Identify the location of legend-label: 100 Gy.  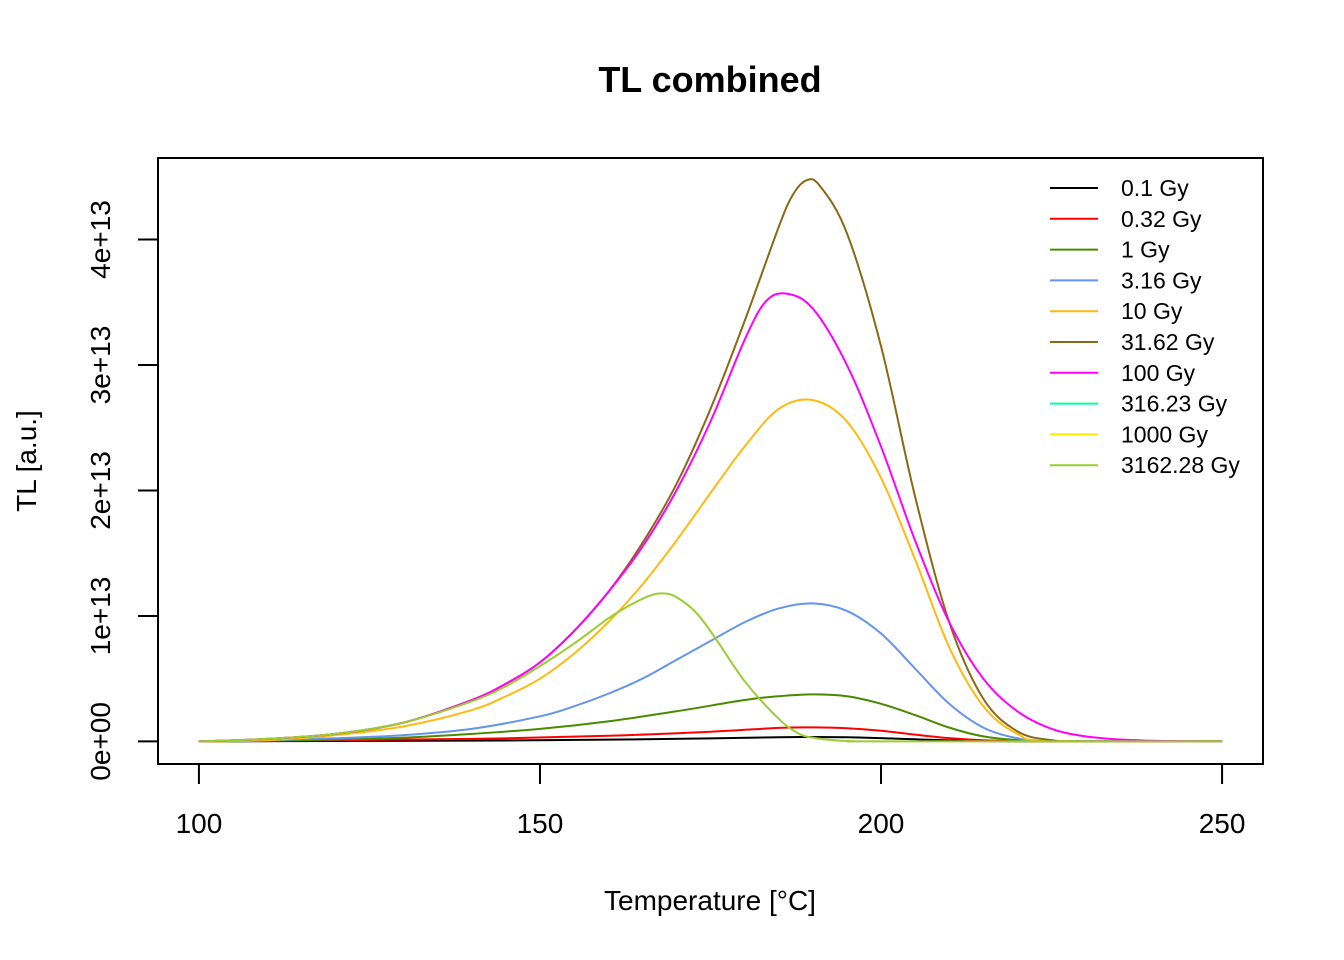
(1158, 373).